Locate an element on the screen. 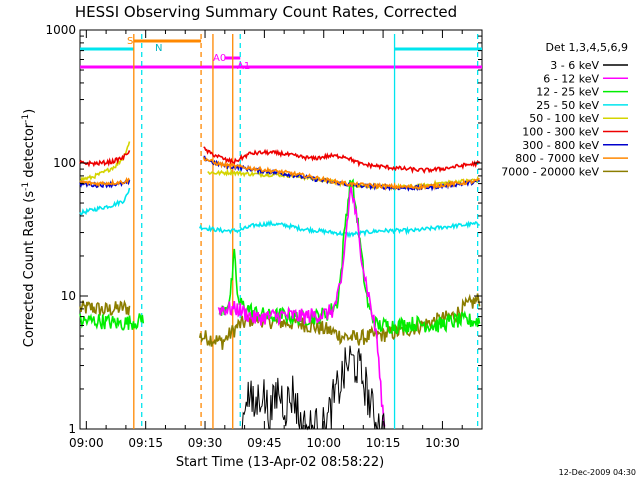 The height and width of the screenshot is (480, 640). y-axis-label-mid: detector is located at coordinates (29, 152).